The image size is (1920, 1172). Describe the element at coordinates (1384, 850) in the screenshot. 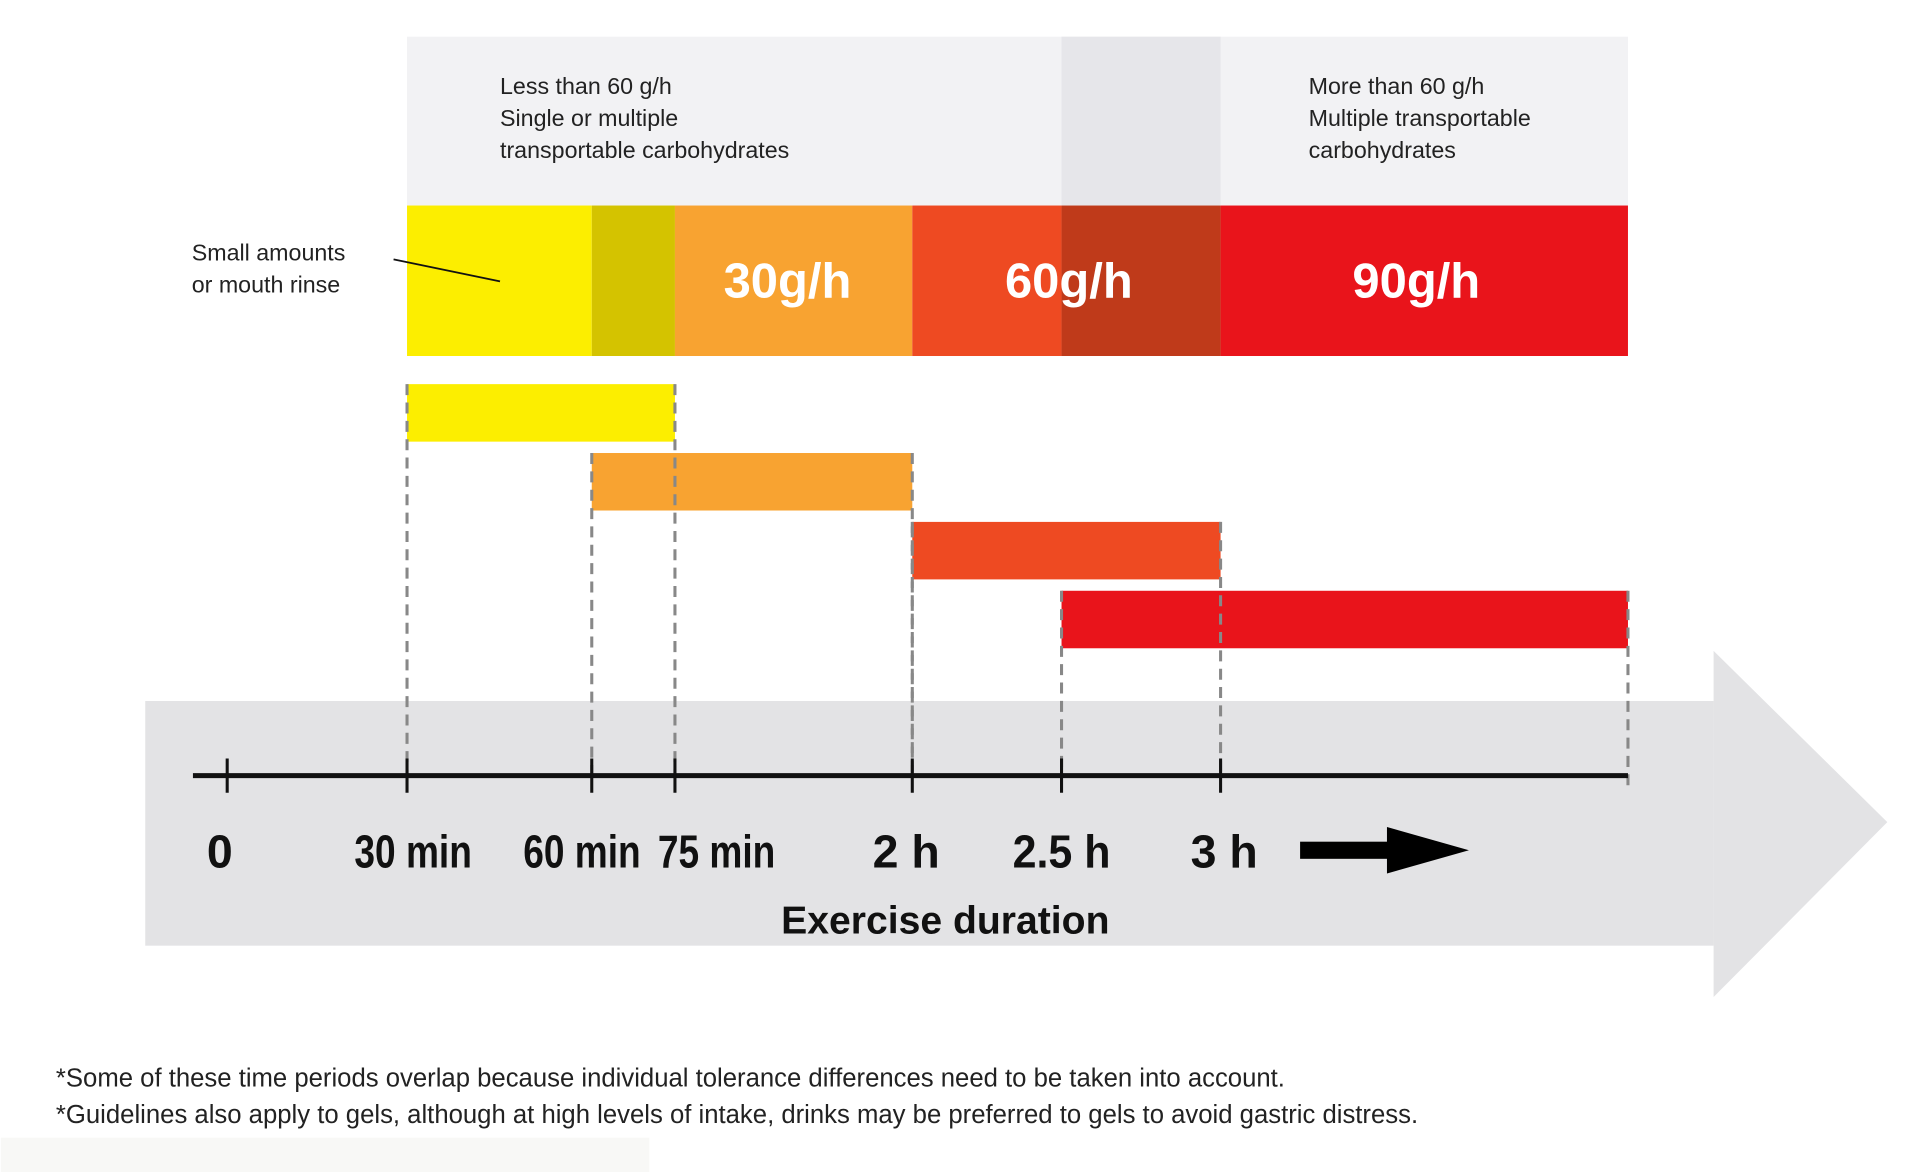

I see `arrow-right-icon` at that location.